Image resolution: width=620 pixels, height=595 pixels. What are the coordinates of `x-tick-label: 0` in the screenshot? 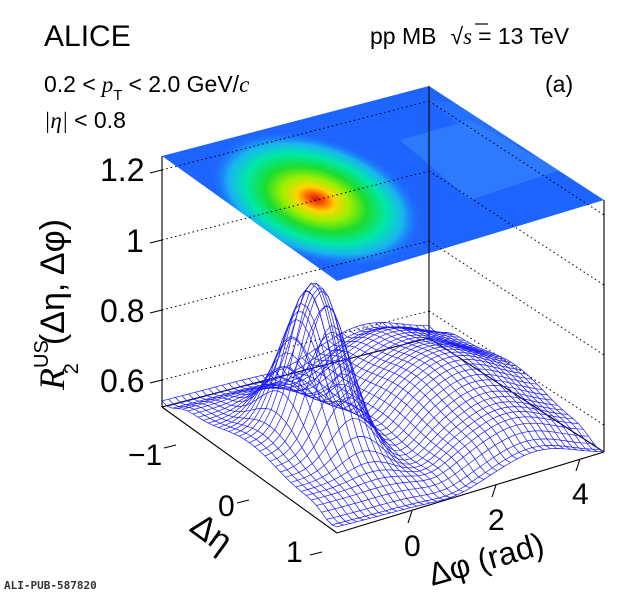 It's located at (412, 546).